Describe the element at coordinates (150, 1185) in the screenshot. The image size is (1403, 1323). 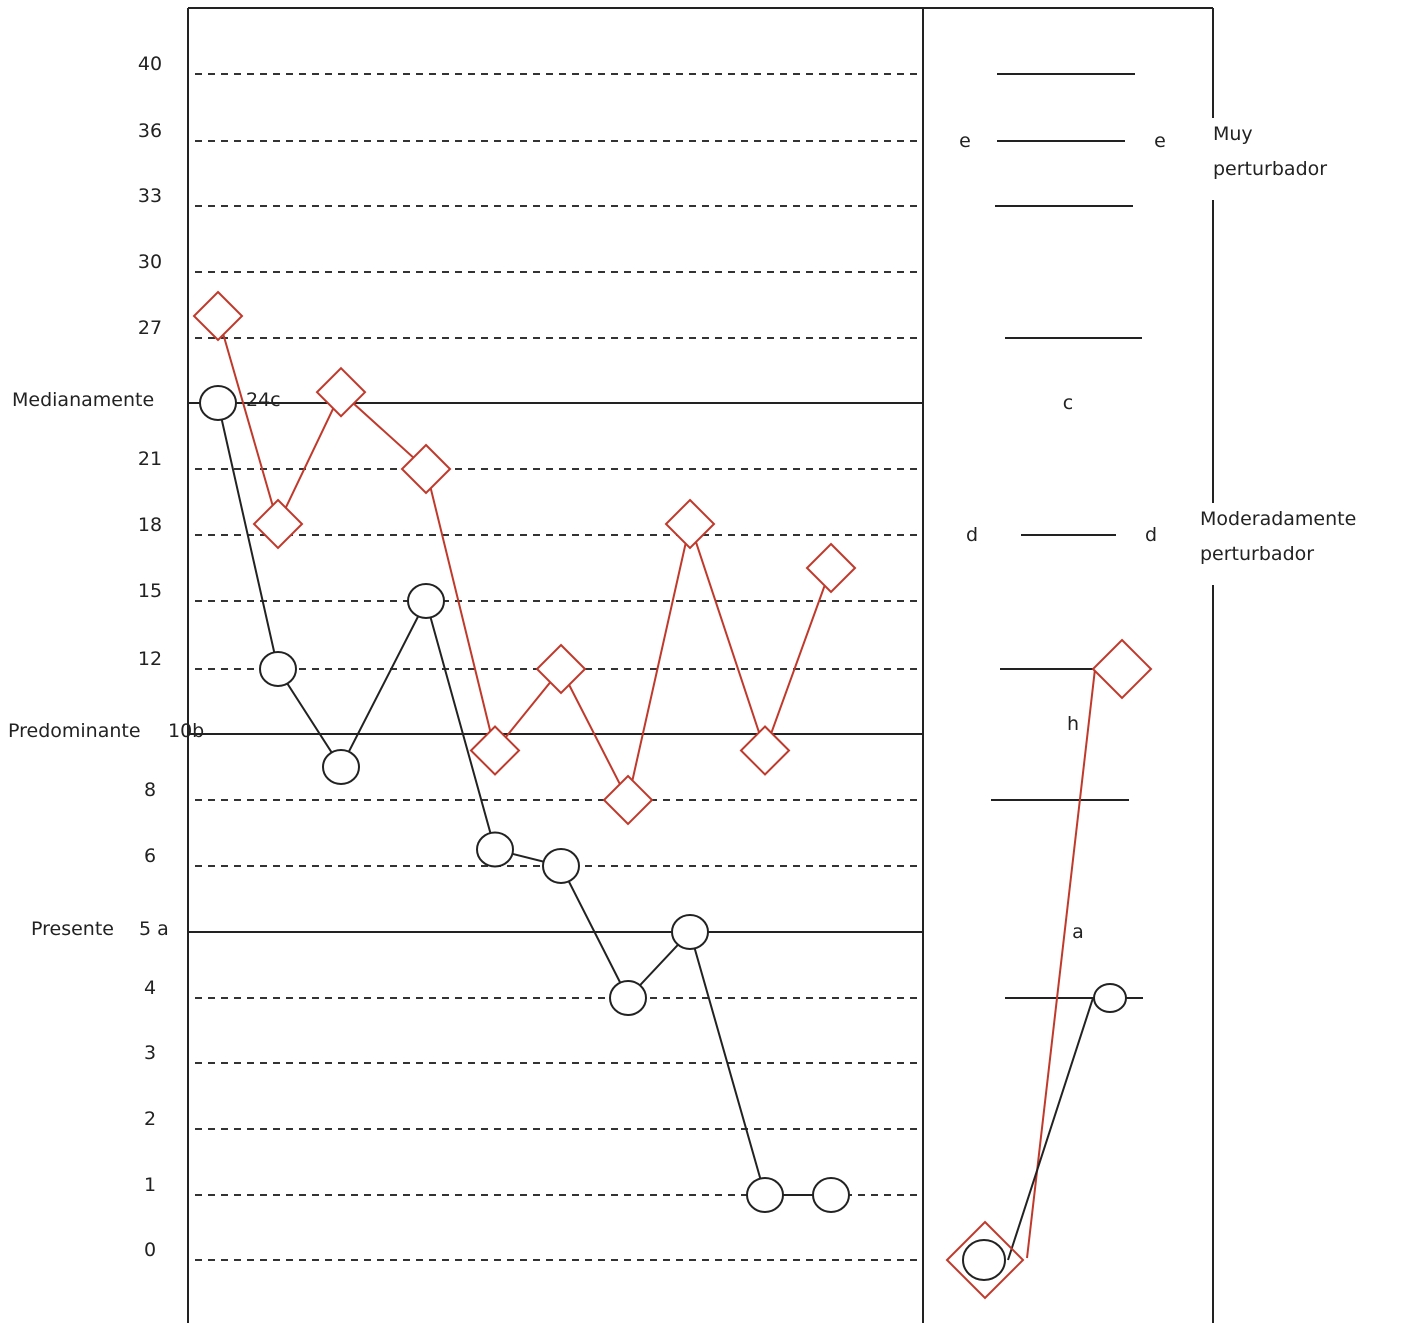
I see `y-tick-label: 1` at that location.